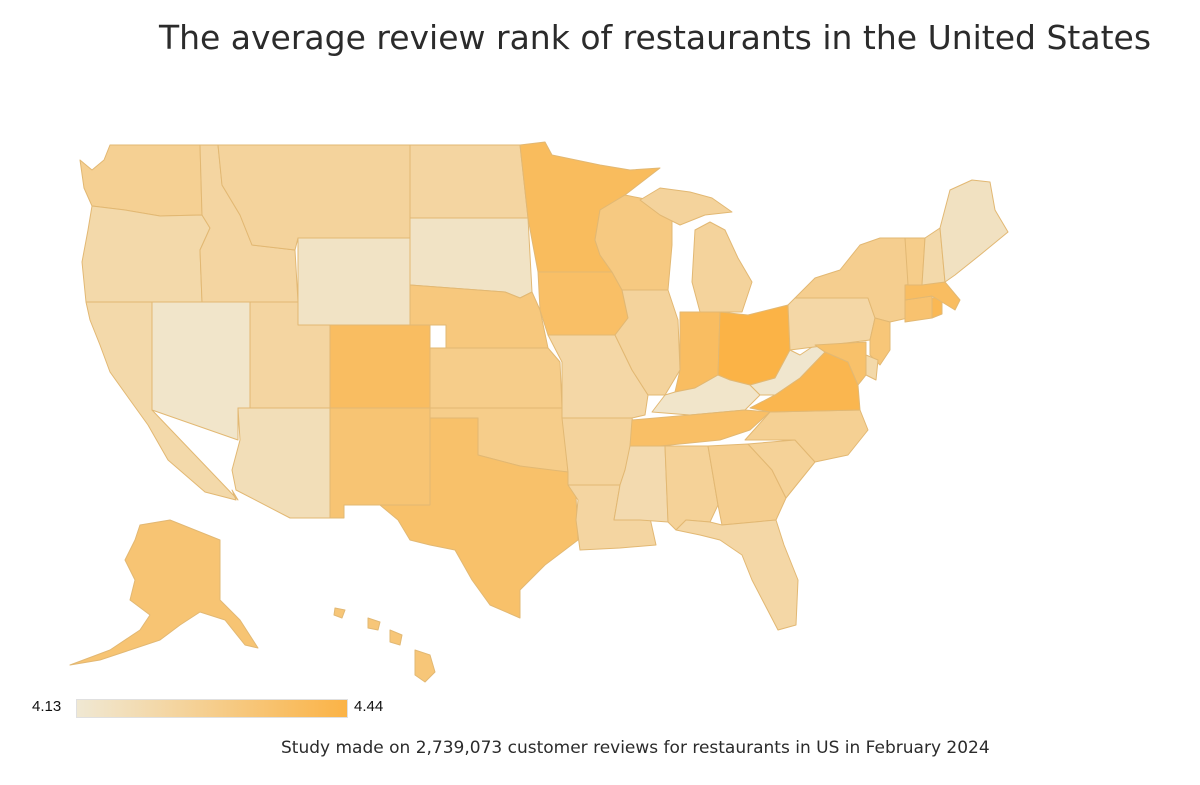 Image resolution: width=1200 pixels, height=785 pixels. What do you see at coordinates (380, 463) in the screenshot?
I see `state-new-mexico` at bounding box center [380, 463].